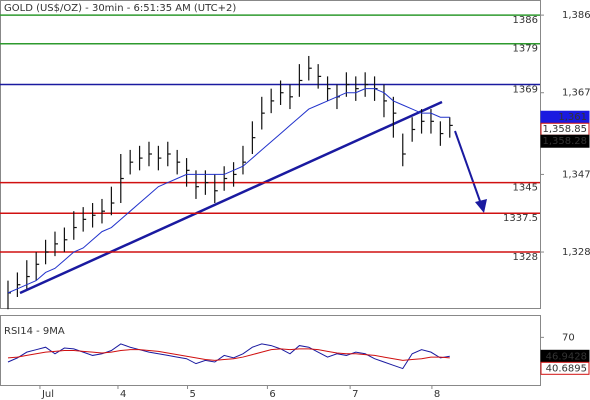 This screenshot has height=400, width=590. What do you see at coordinates (525, 20) in the screenshot?
I see `level-label: 1386` at bounding box center [525, 20].